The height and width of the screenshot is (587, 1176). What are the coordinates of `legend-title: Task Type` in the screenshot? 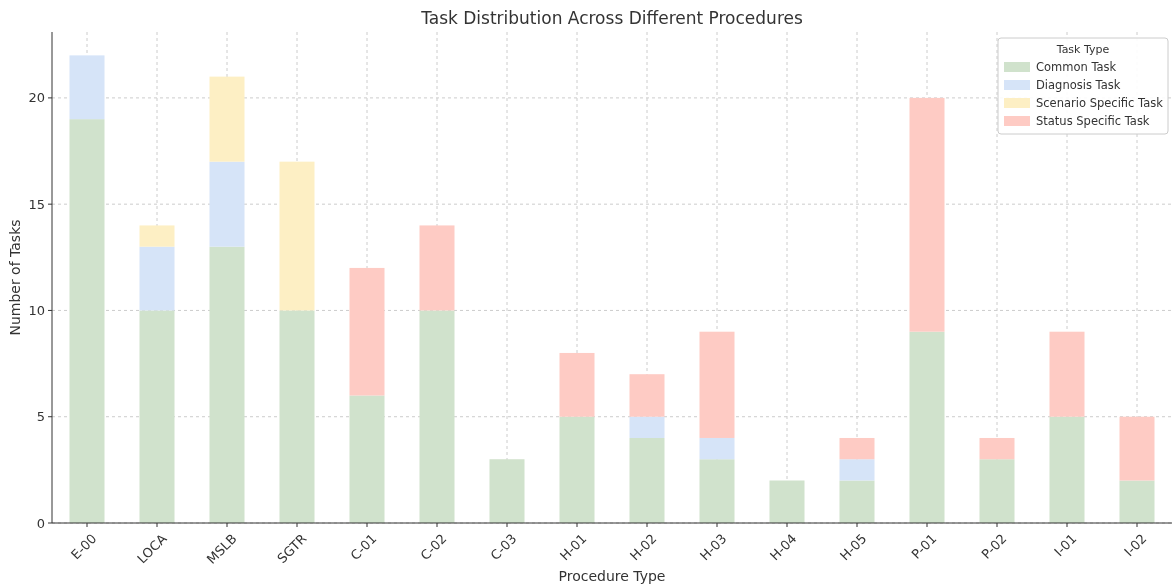 It's located at (1082, 49).